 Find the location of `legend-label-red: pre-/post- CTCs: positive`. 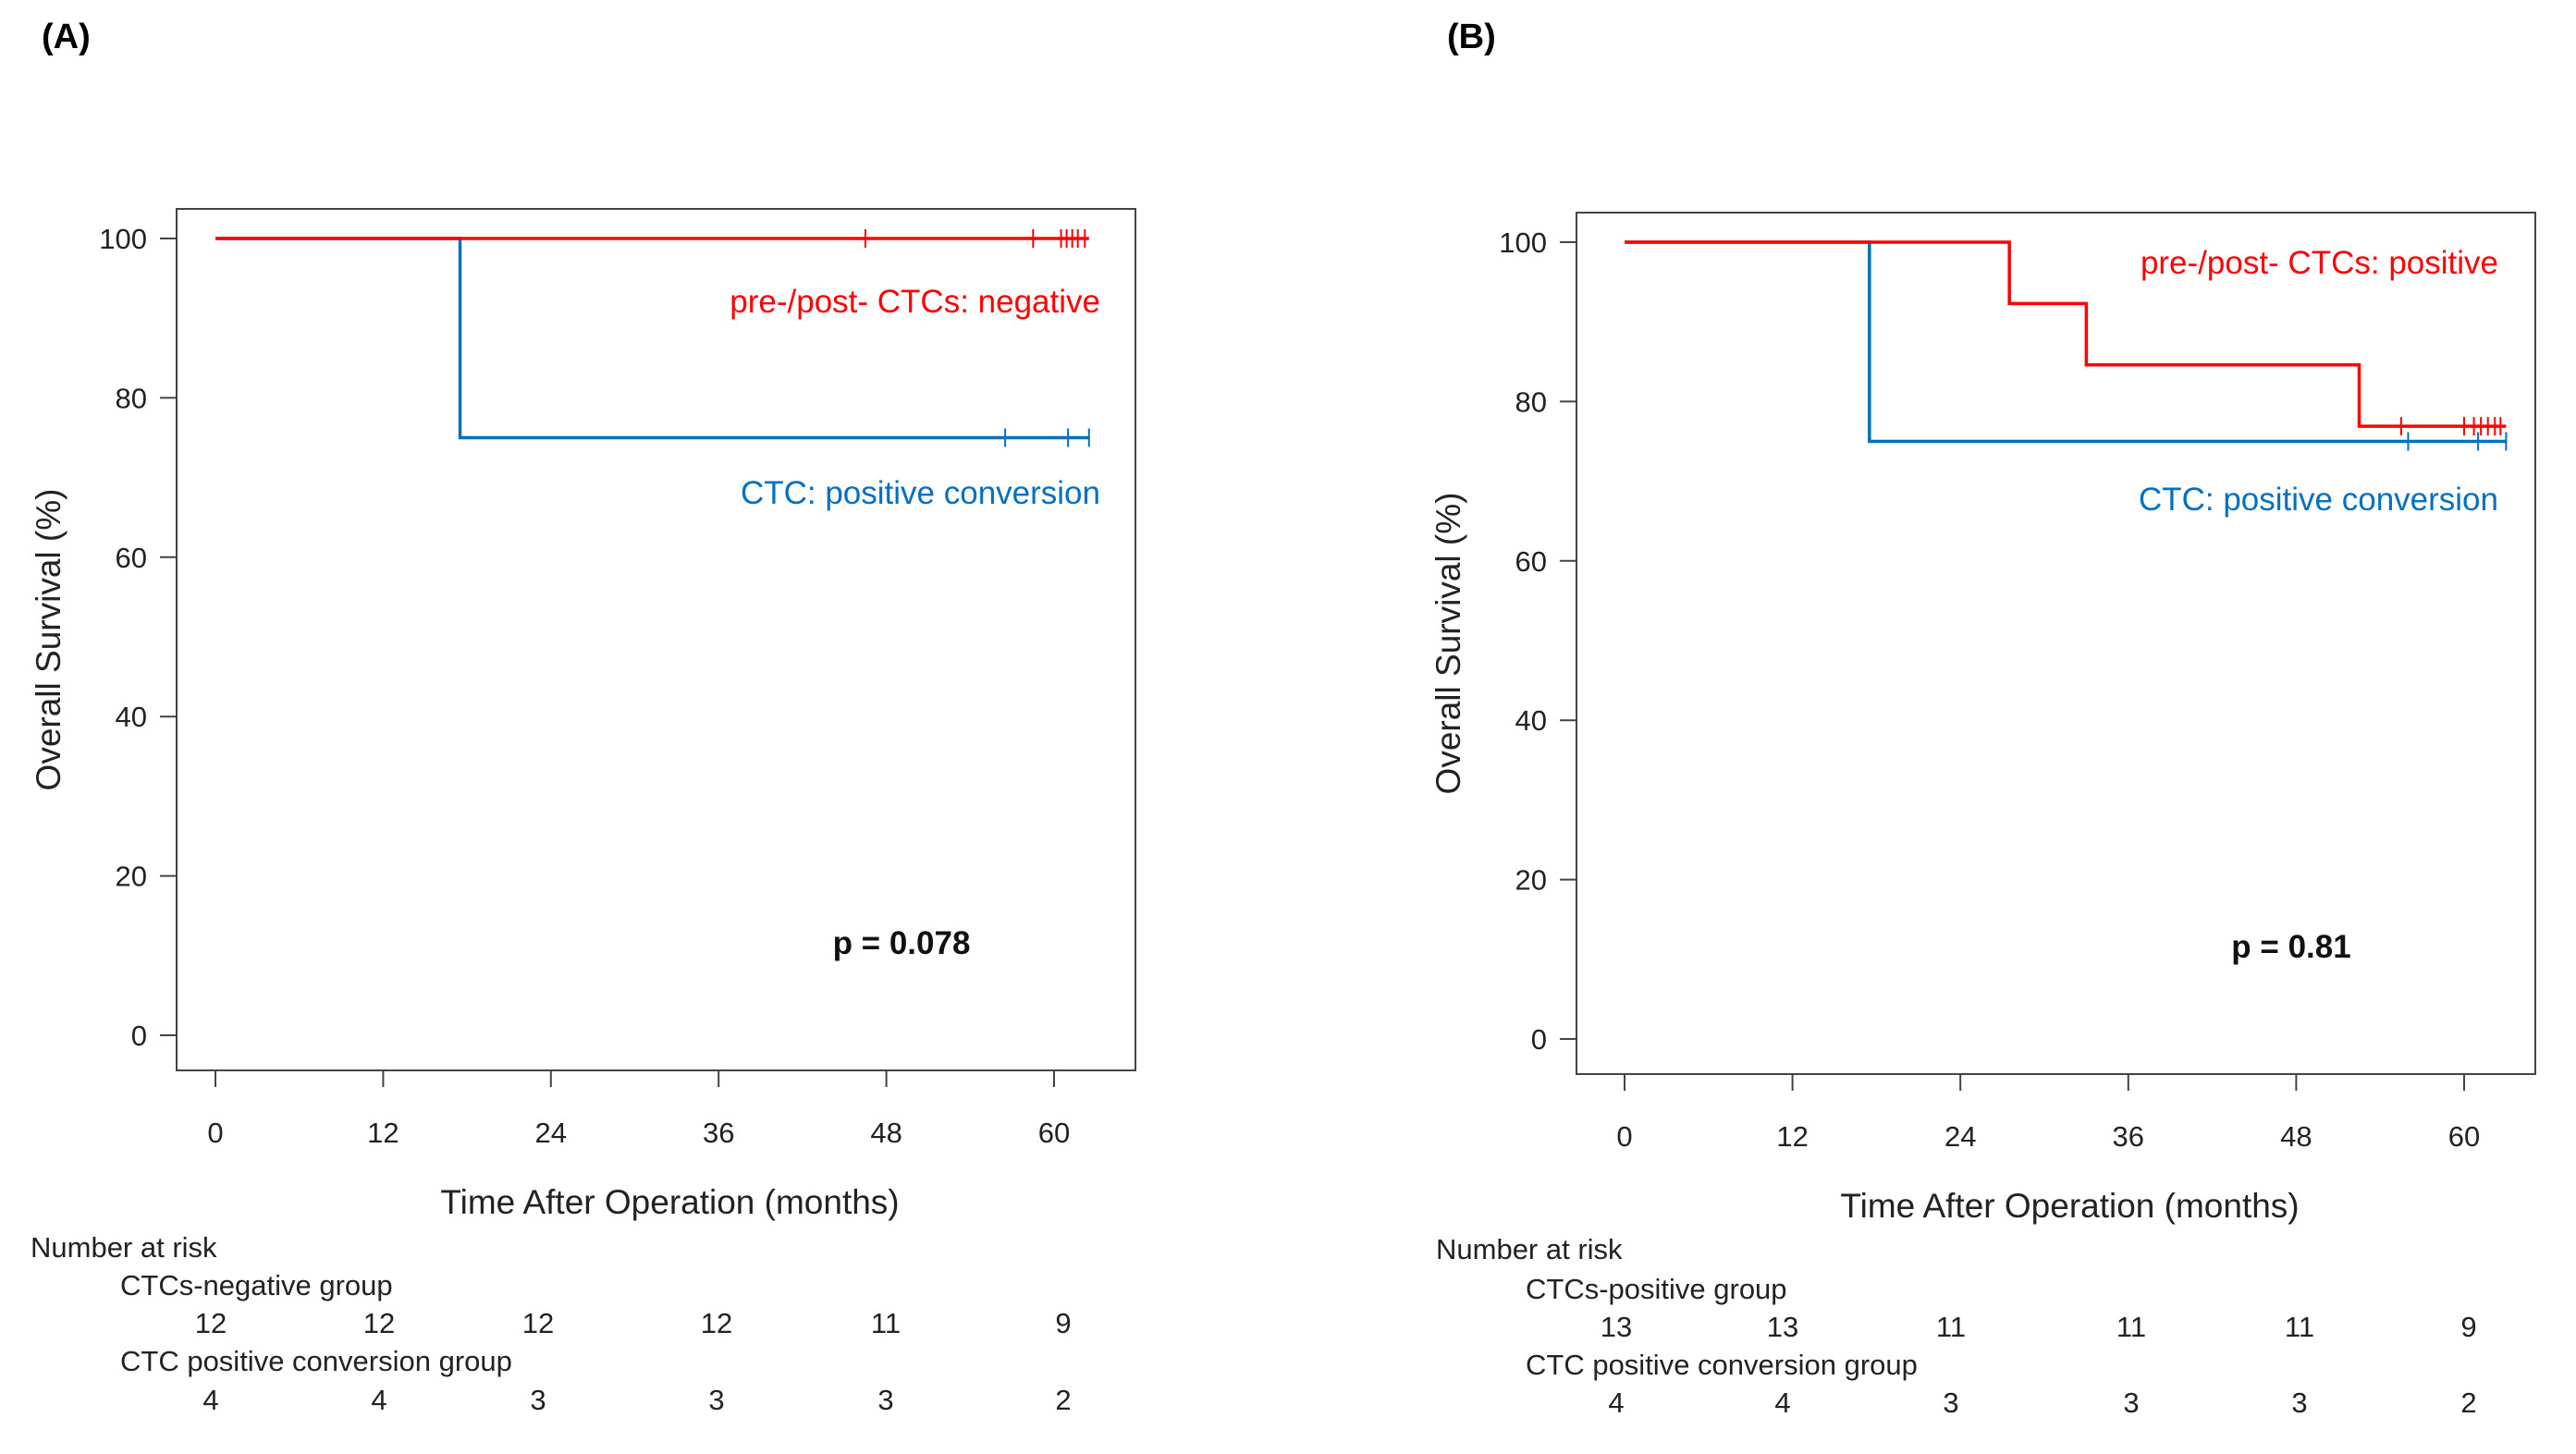

legend-label-red: pre-/post- CTCs: positive is located at coordinates (2319, 263).